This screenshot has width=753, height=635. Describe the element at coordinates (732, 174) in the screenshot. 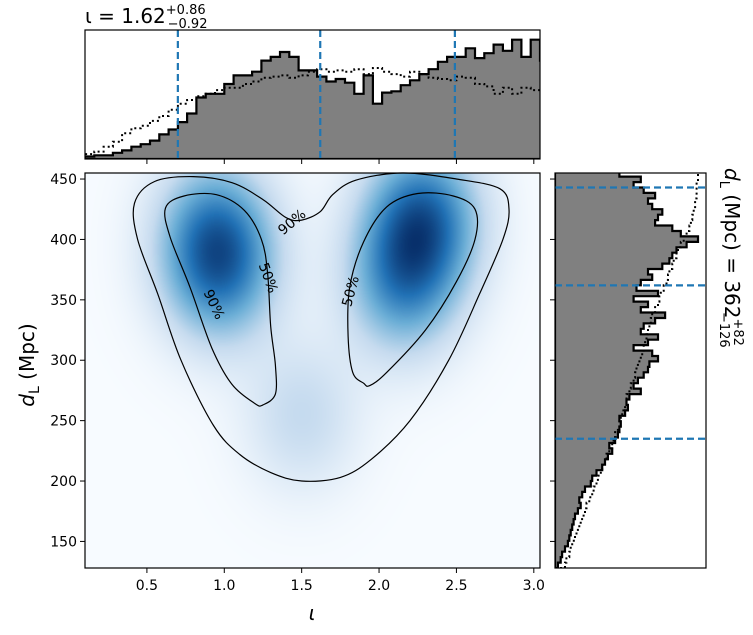

I see `dl-title-d: d` at that location.